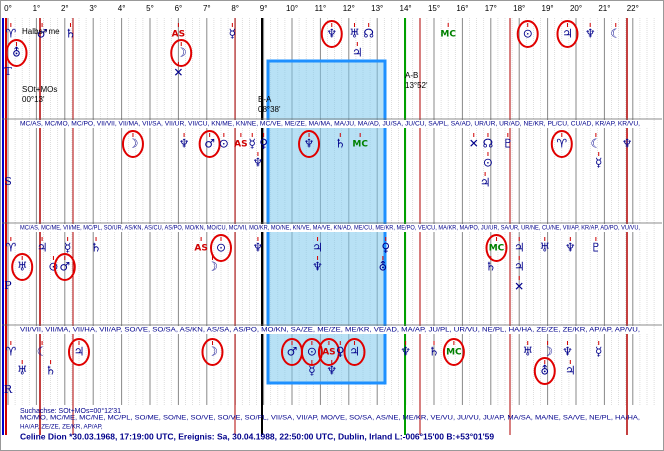 The height and width of the screenshot is (451, 664). Describe the element at coordinates (8, 71) in the screenshot. I see `section-label: T` at that location.